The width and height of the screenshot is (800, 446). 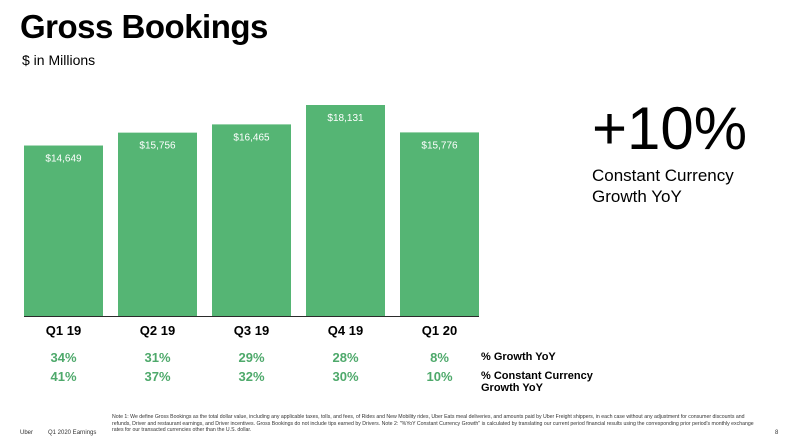 I want to click on growth-row-label-text: % Growth YoY, so click(x=518, y=357).